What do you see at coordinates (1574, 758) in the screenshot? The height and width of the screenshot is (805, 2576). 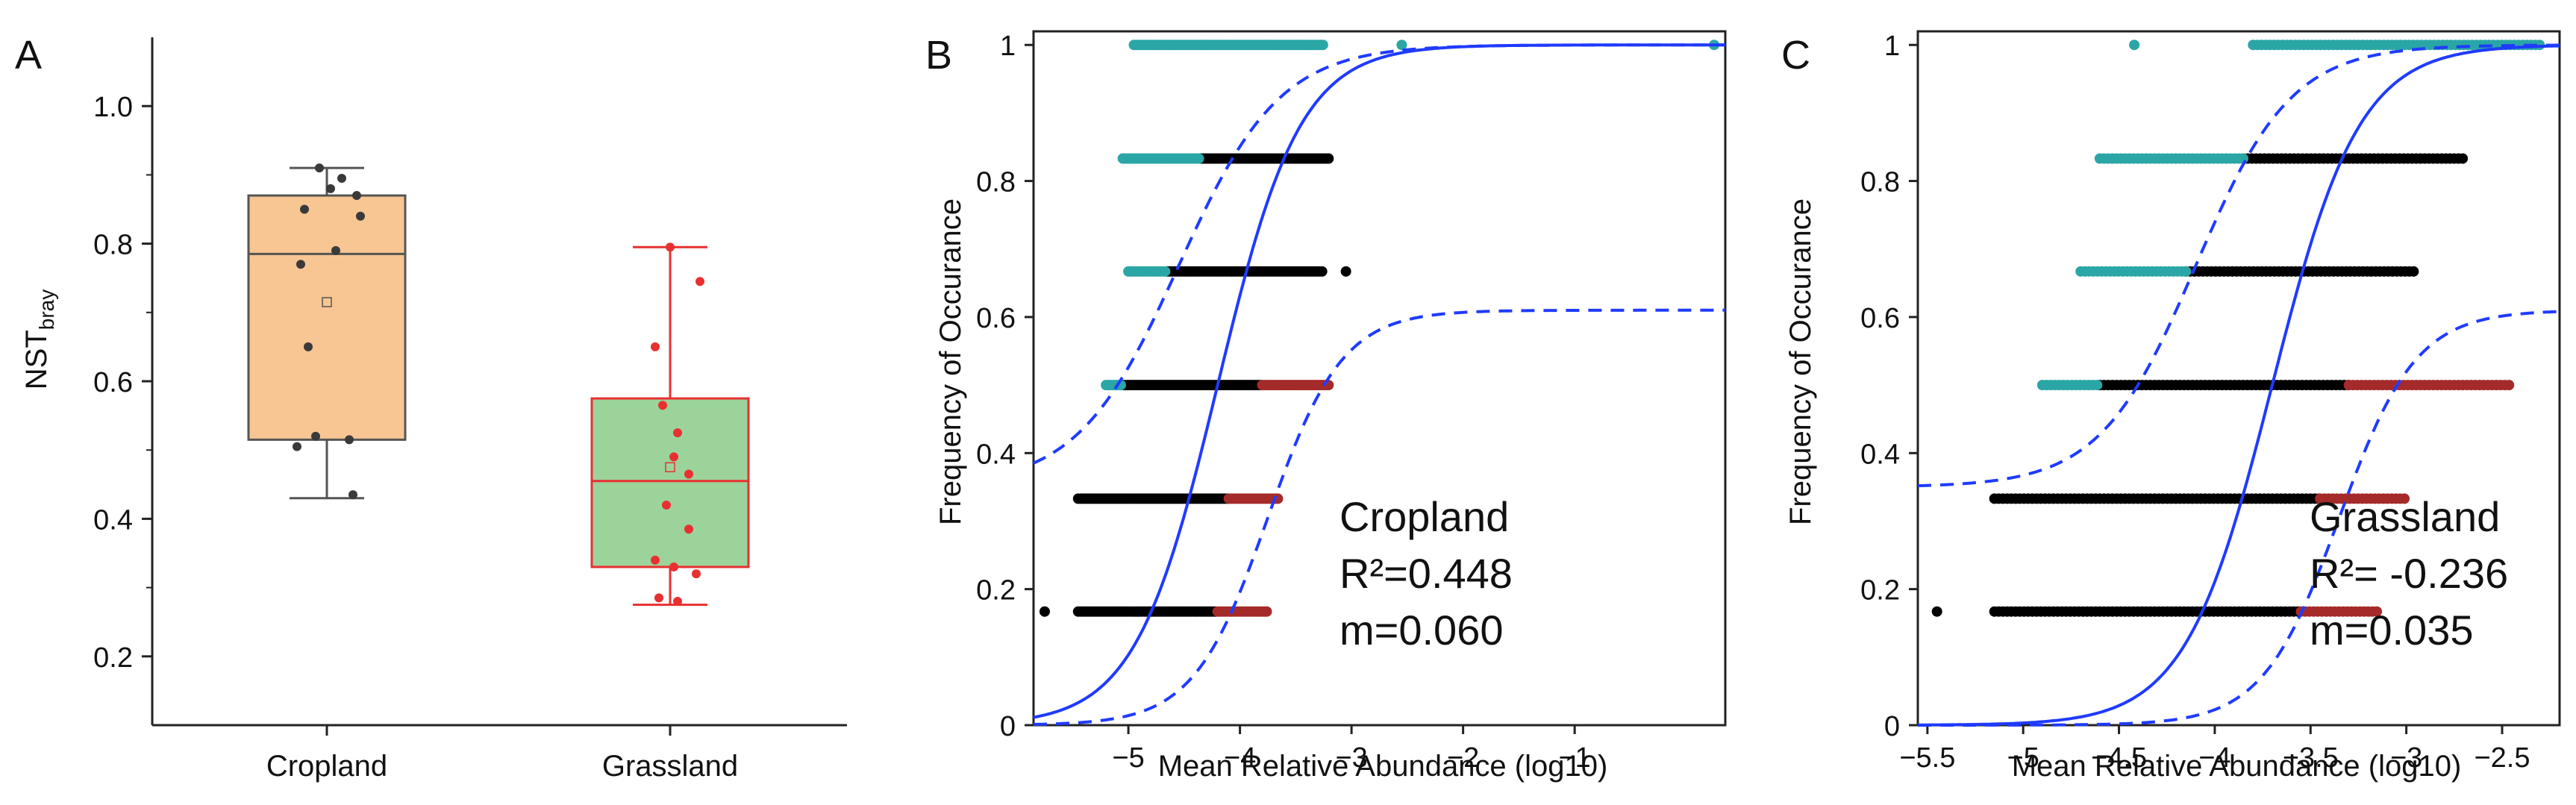 I see `x-tick-label: −1` at bounding box center [1574, 758].